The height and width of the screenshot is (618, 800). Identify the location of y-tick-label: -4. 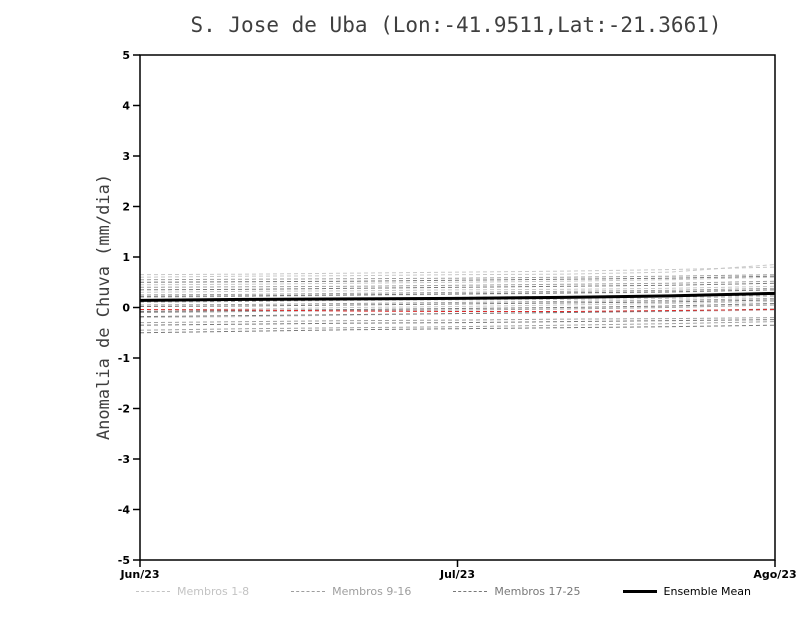
(124, 510).